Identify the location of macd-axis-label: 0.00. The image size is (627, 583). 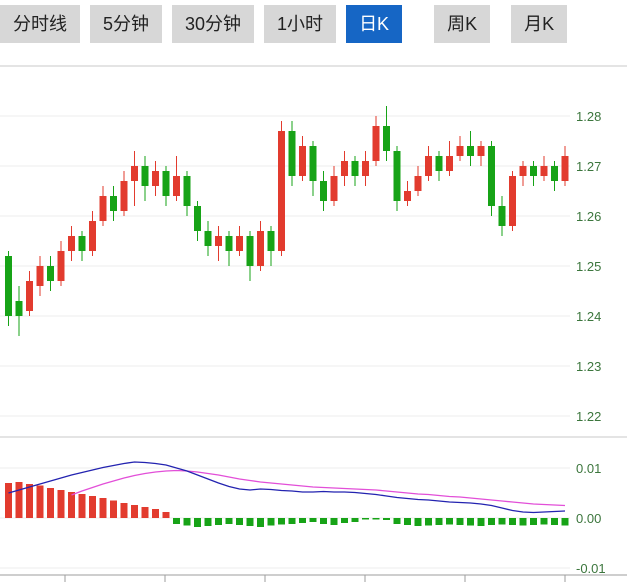
(588, 518).